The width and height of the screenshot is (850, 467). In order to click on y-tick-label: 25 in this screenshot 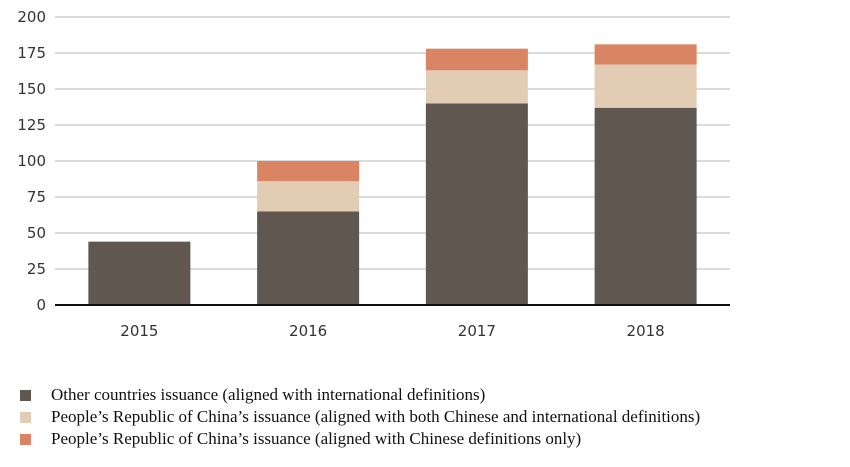, I will do `click(36, 269)`.